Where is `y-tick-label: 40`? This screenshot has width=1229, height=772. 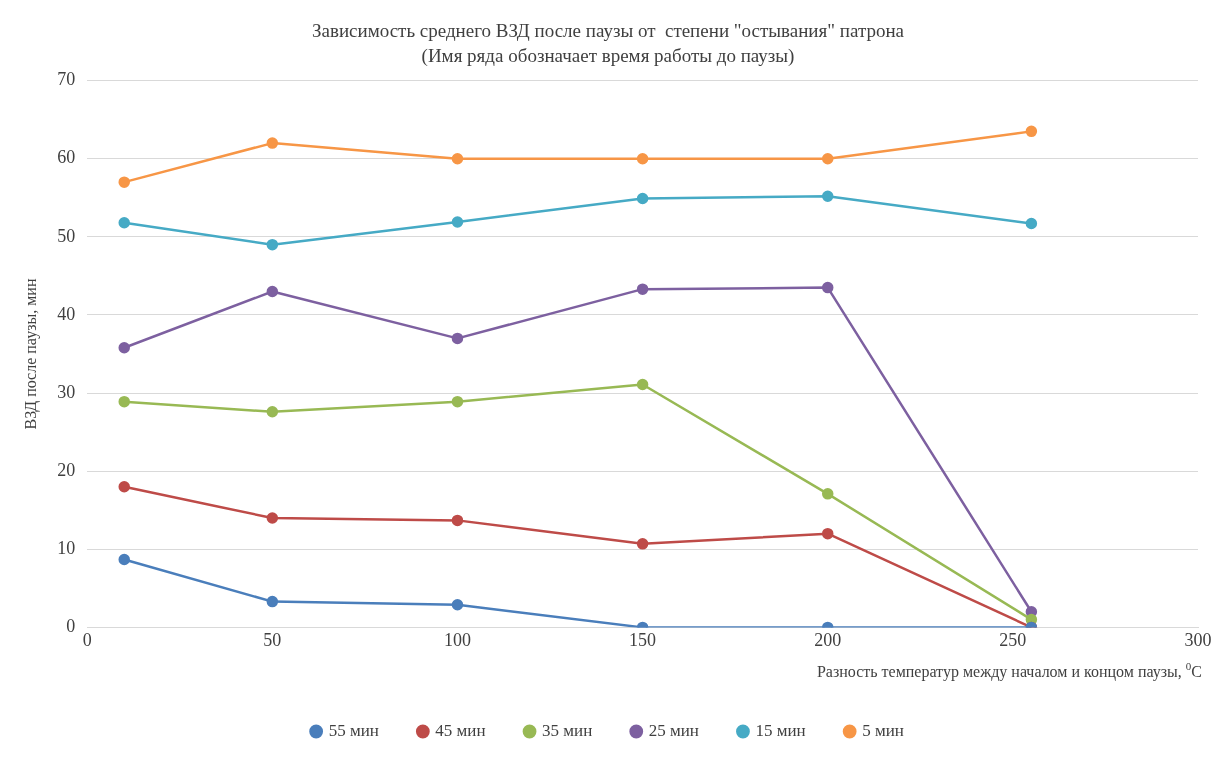
y-tick-label: 40 is located at coordinates (66, 313).